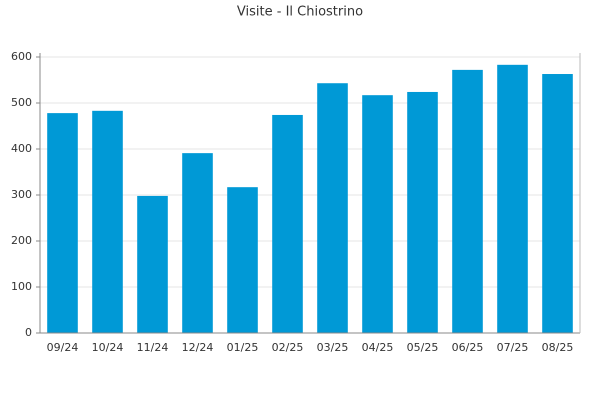 This screenshot has width=600, height=400. I want to click on x-tick-label: 11/24, so click(153, 347).